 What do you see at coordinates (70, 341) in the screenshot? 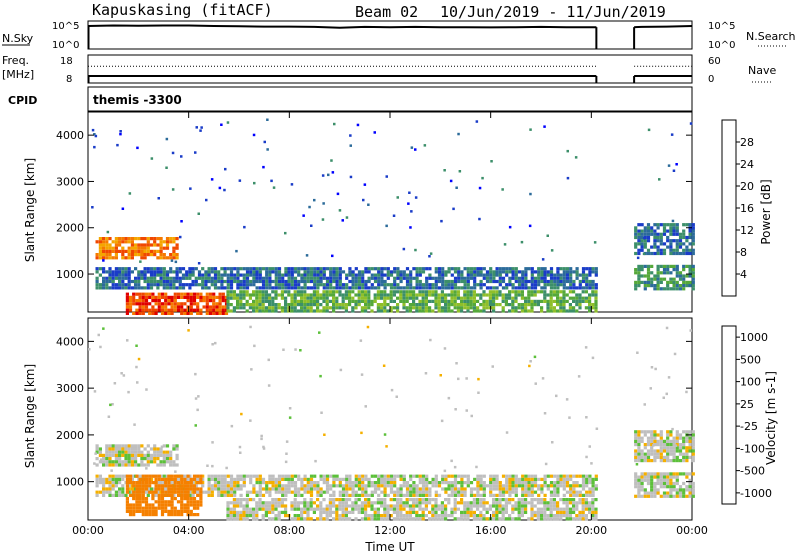
I see `y-tick-label: 4000` at bounding box center [70, 341].